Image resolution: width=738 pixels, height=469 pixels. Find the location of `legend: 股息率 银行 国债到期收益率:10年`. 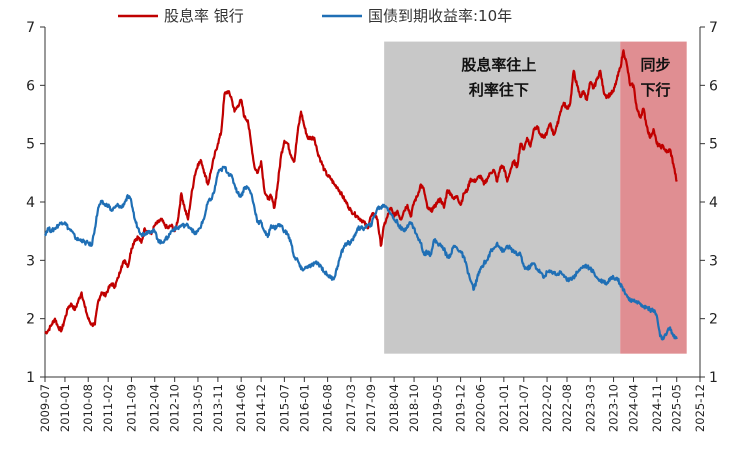

legend: 股息率 银行 国债到期收益率:10年 is located at coordinates (315, 16).